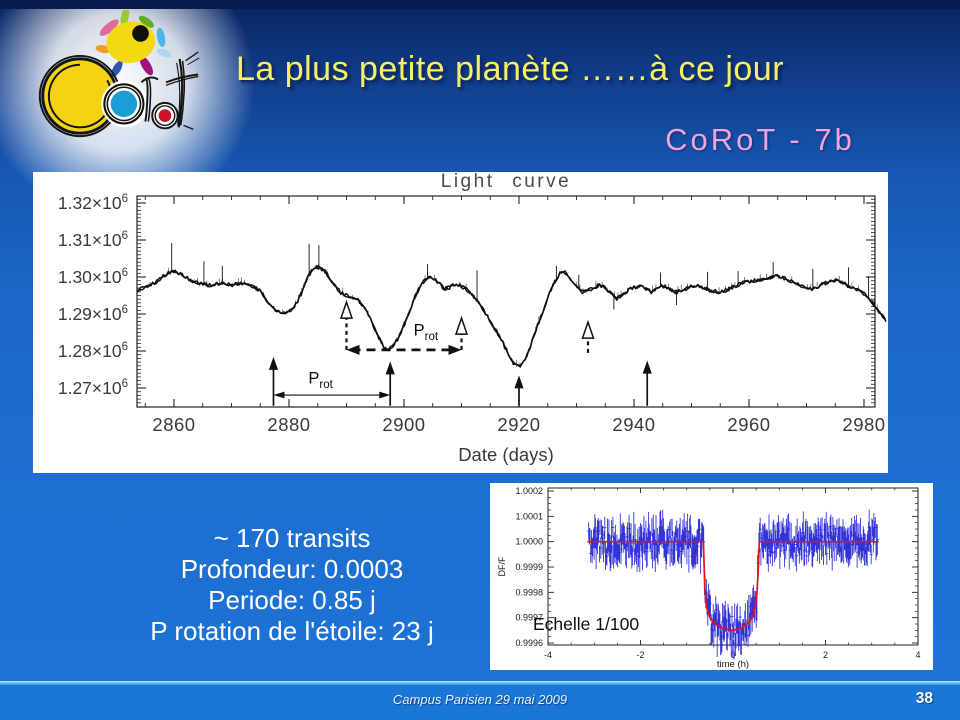 This screenshot has height=720, width=960. What do you see at coordinates (518, 424) in the screenshot?
I see `svg-text: 2920` at bounding box center [518, 424].